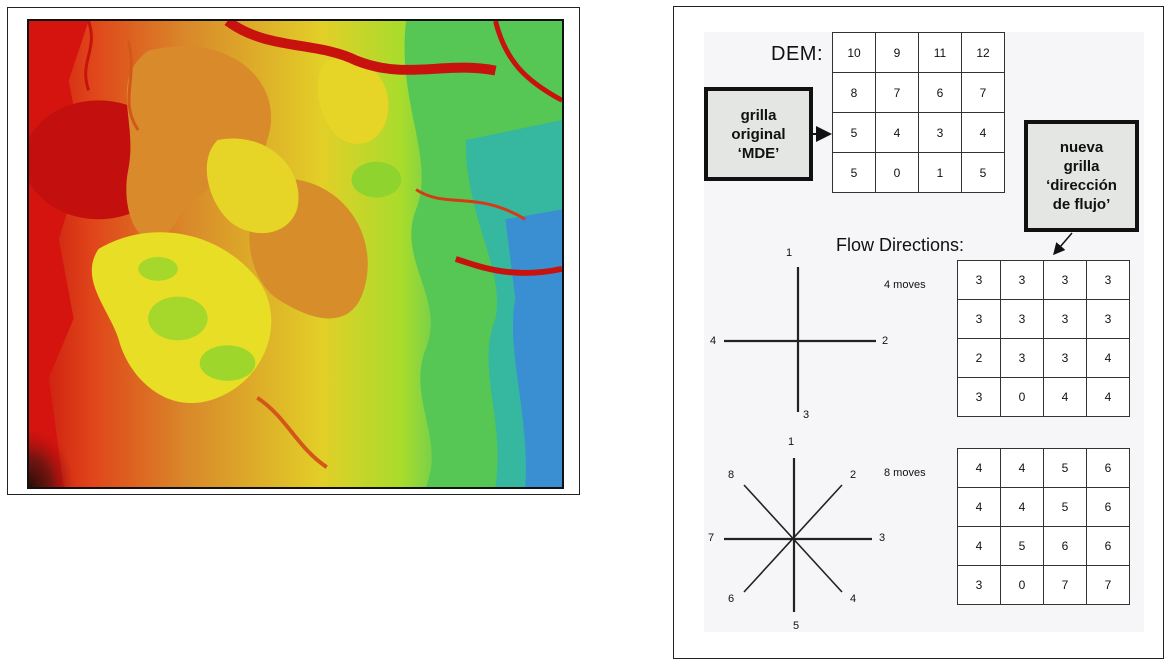 The image size is (1171, 666). What do you see at coordinates (800, 339) in the screenshot?
I see `four-moves-cross` at bounding box center [800, 339].